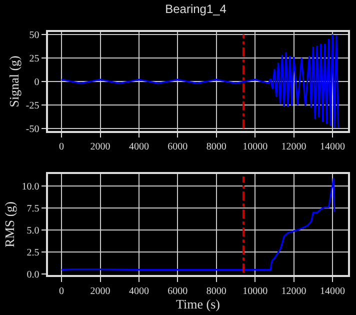  Describe the element at coordinates (37, 82) in the screenshot. I see `y-tick-label: 0` at that location.